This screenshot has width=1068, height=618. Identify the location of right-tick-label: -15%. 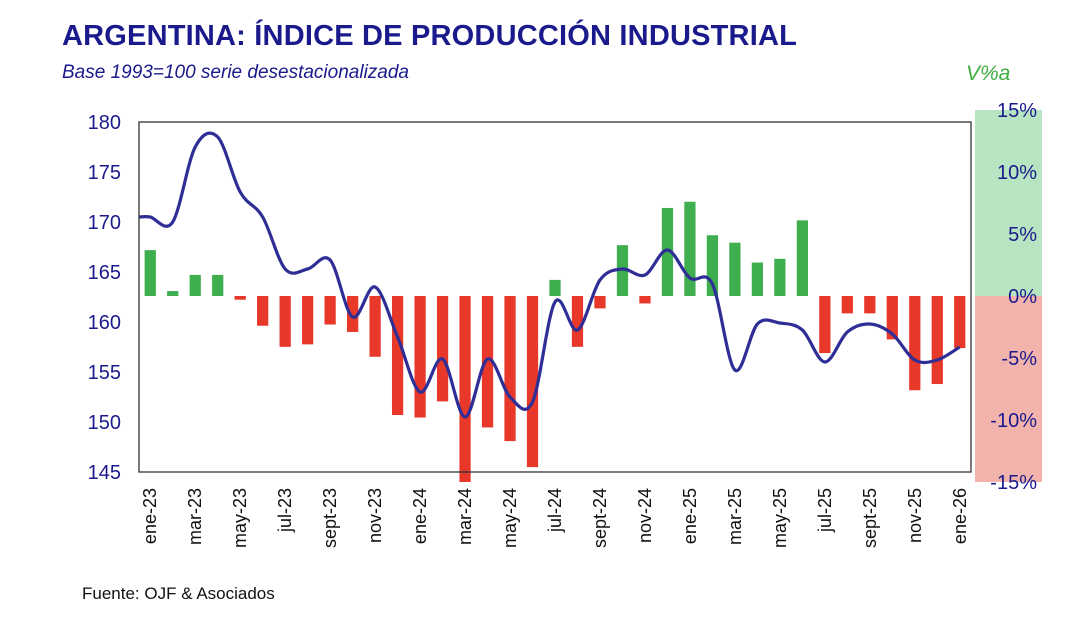
(1013, 483).